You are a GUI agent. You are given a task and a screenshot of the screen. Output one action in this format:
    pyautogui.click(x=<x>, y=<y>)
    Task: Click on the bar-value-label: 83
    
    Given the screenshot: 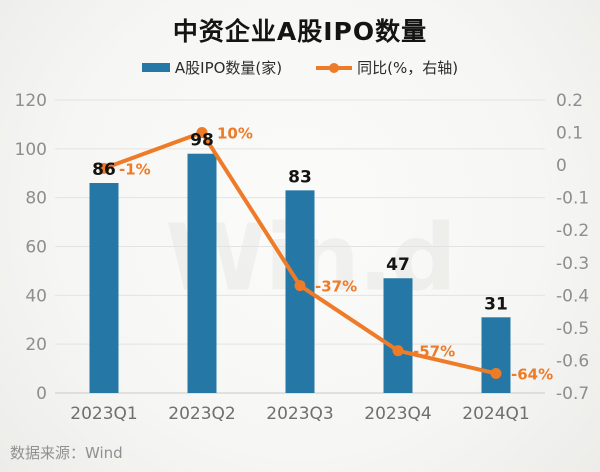 What is the action you would take?
    pyautogui.click(x=300, y=177)
    